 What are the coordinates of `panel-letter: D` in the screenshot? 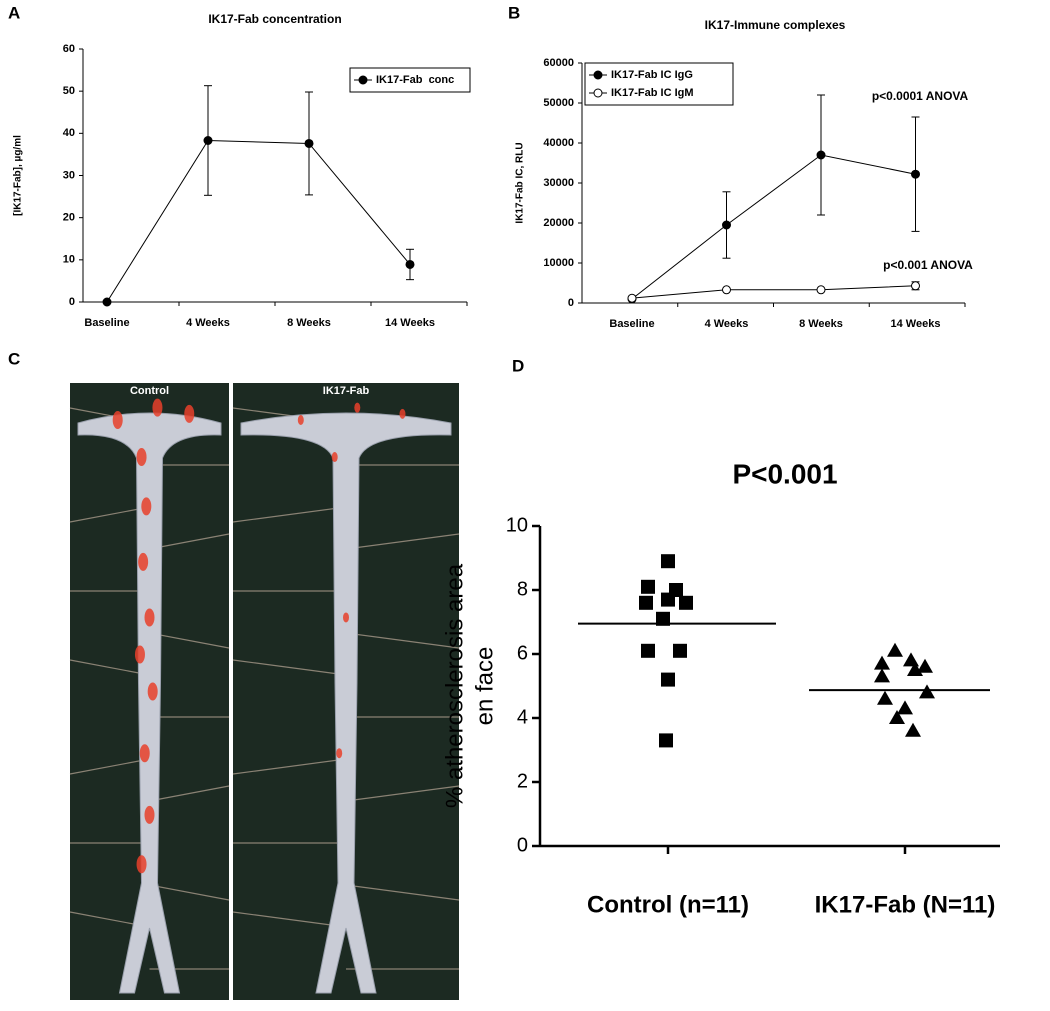 It's located at (518, 365).